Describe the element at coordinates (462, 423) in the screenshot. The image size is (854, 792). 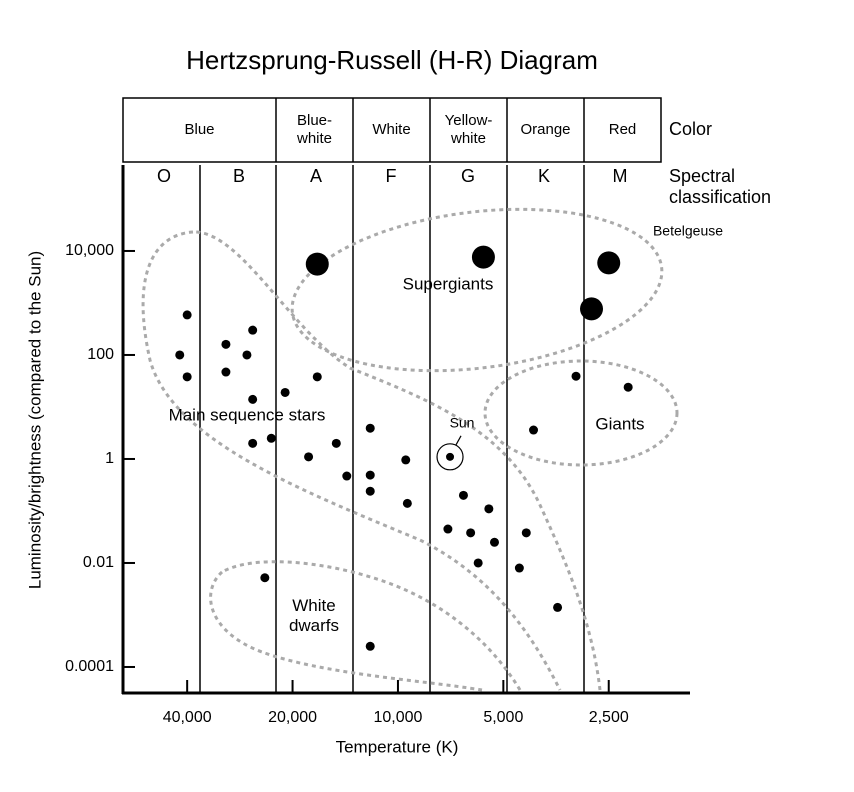
I see `sun-label: Sun` at that location.